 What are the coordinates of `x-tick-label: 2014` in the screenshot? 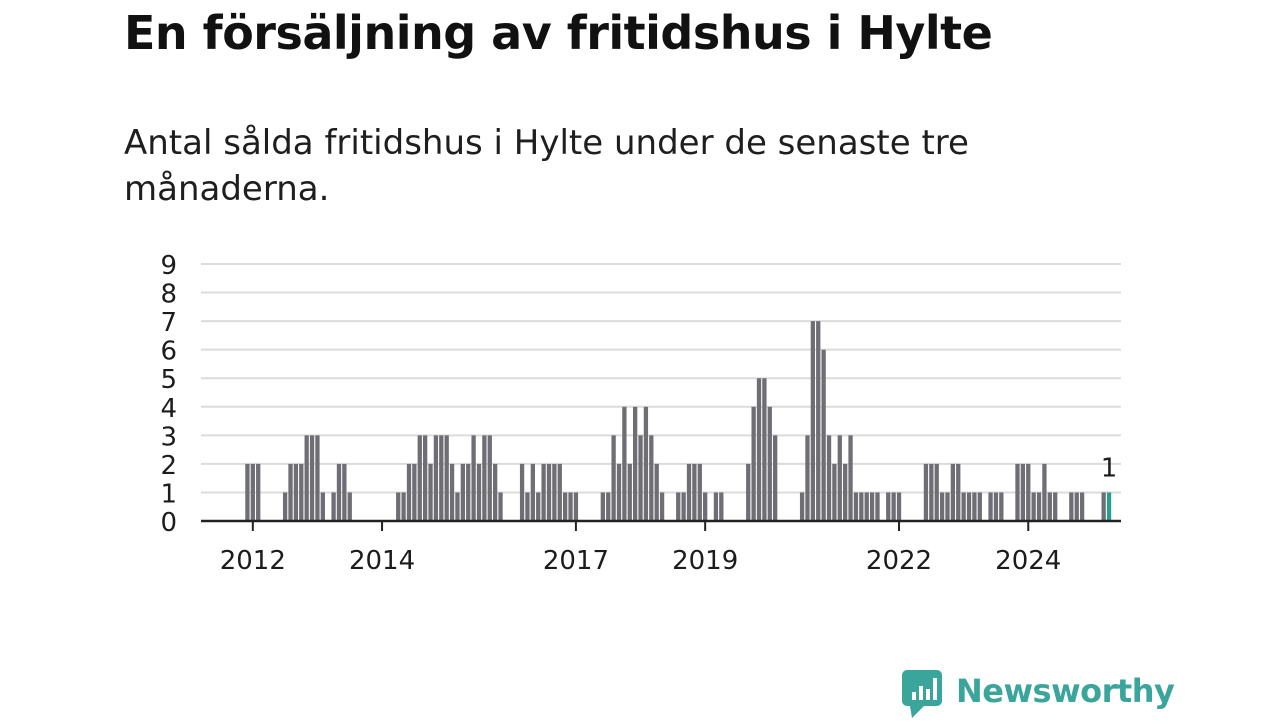 It's located at (382, 561).